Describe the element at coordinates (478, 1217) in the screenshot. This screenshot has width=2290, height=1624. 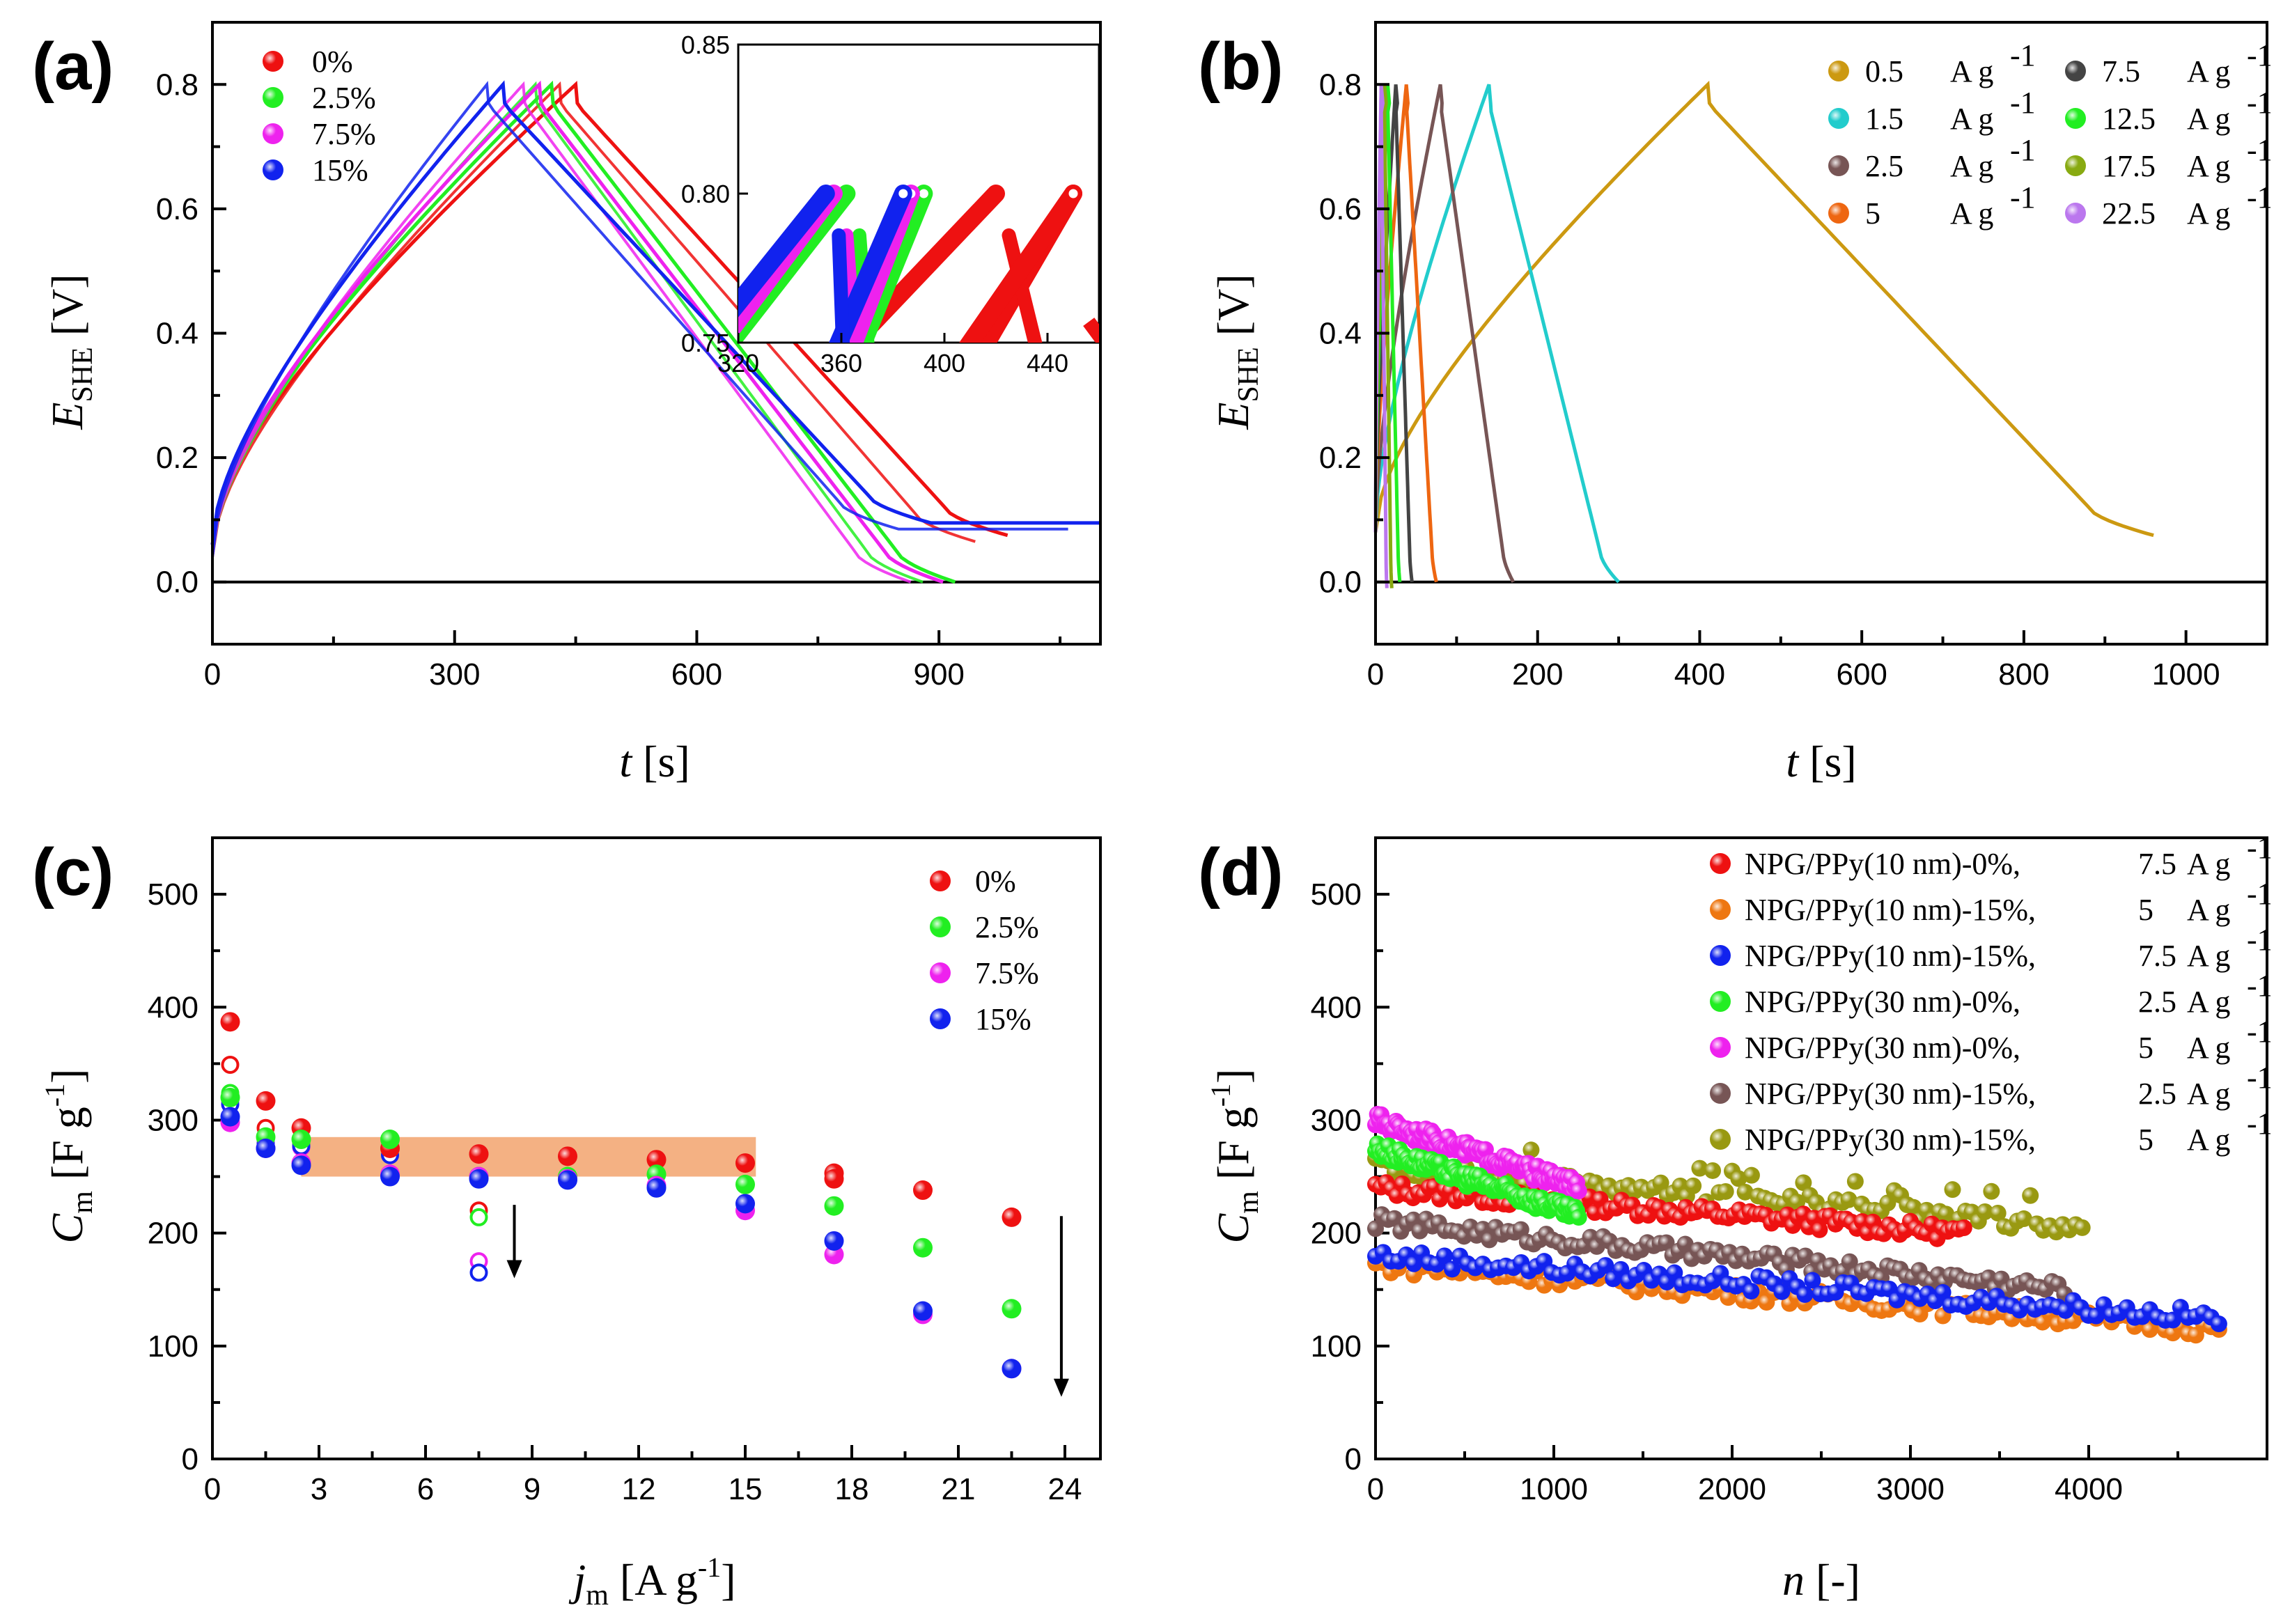
I see `open-marker` at that location.